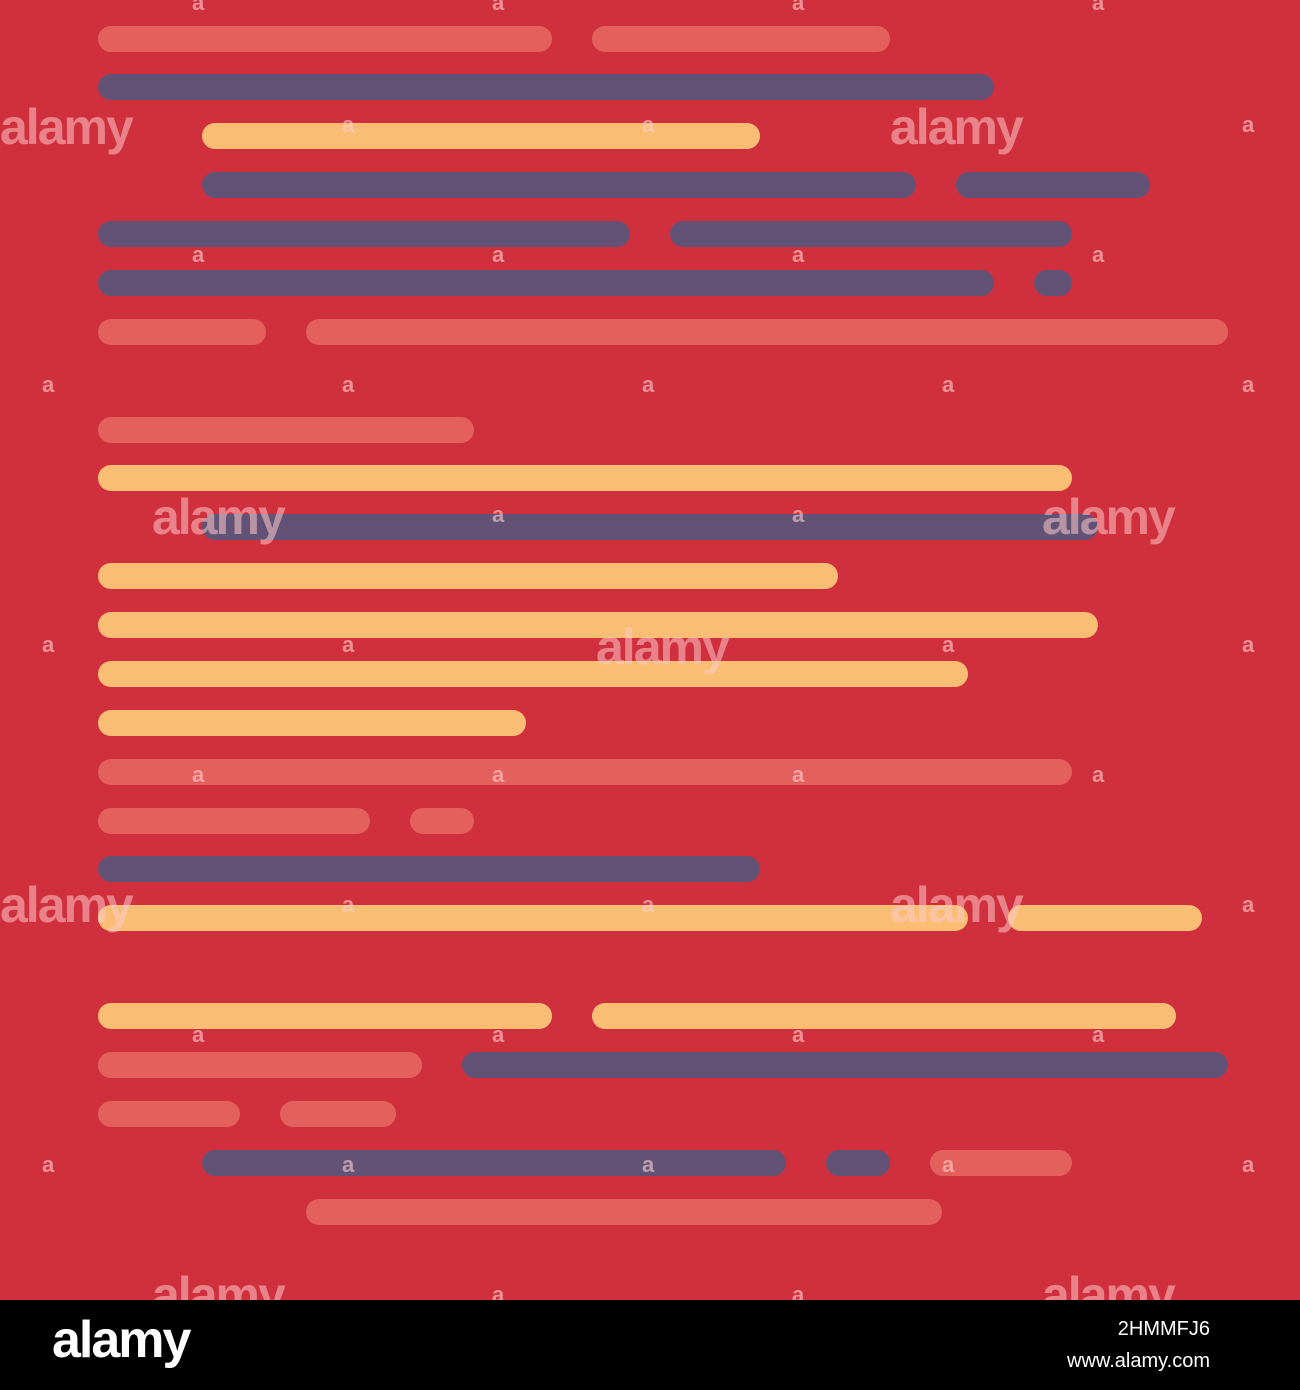 This screenshot has width=1300, height=1390. I want to click on footer-bar: alamy 2HMMFJ6 www.alamy.com, so click(650, 1345).